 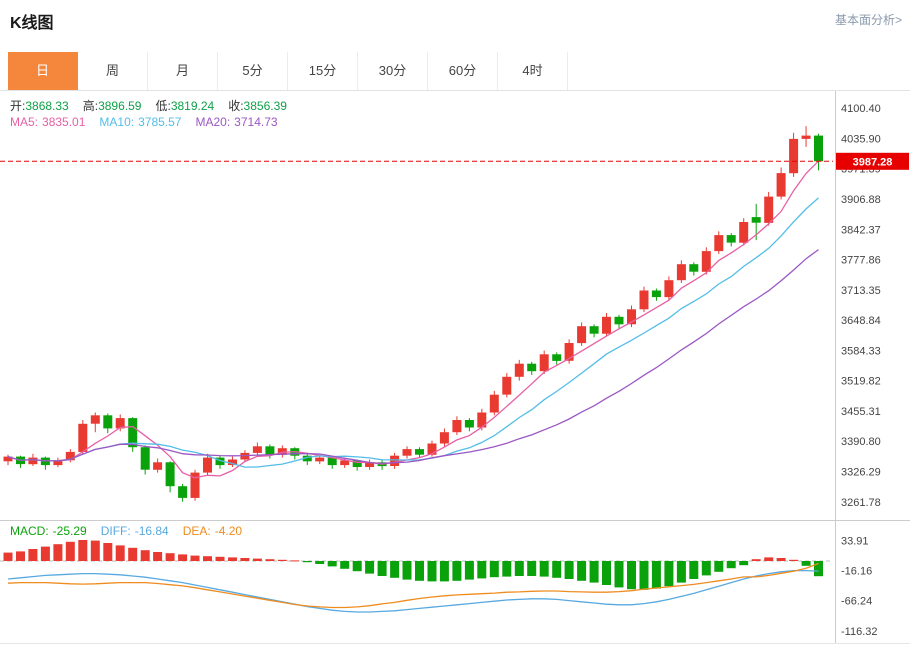 I want to click on timeframe-tabbar: 日周月 5分 15分 30分 60分 4时, so click(x=455, y=71).